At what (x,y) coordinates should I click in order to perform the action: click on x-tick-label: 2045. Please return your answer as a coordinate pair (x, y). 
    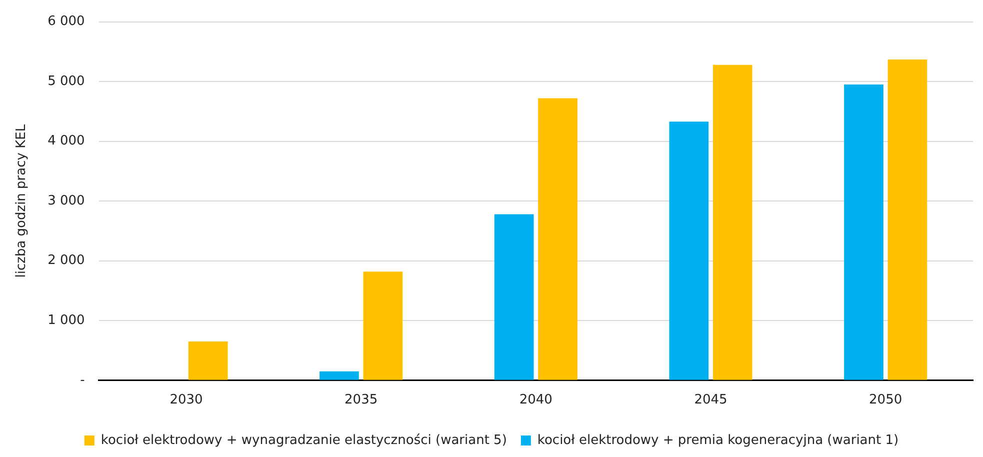
    Looking at the image, I should click on (711, 400).